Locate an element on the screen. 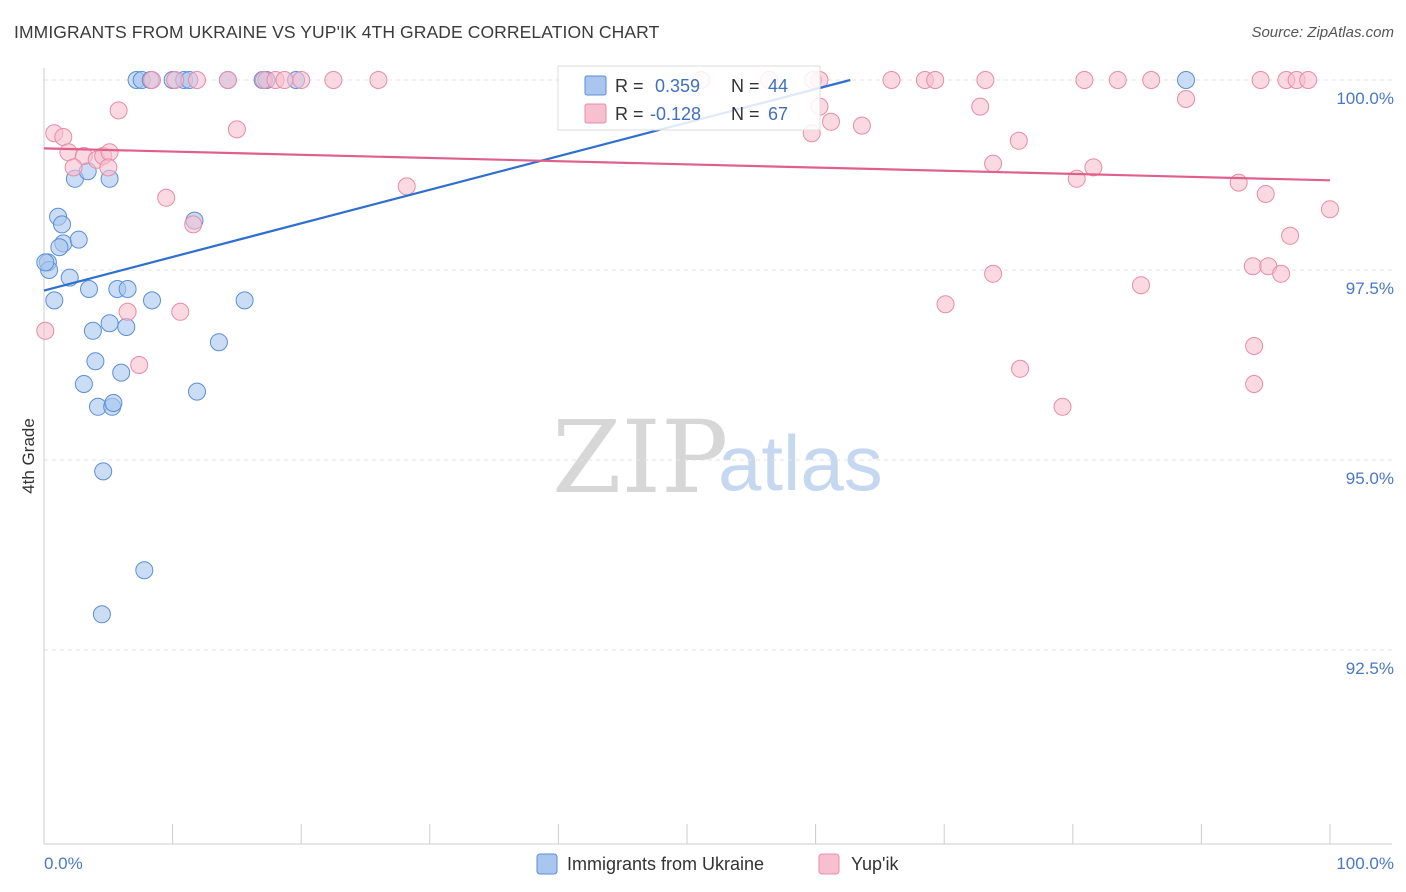 This screenshot has height=892, width=1406. bottom-legend-label-ukraine: Immigrants from Ukraine is located at coordinates (665, 864).